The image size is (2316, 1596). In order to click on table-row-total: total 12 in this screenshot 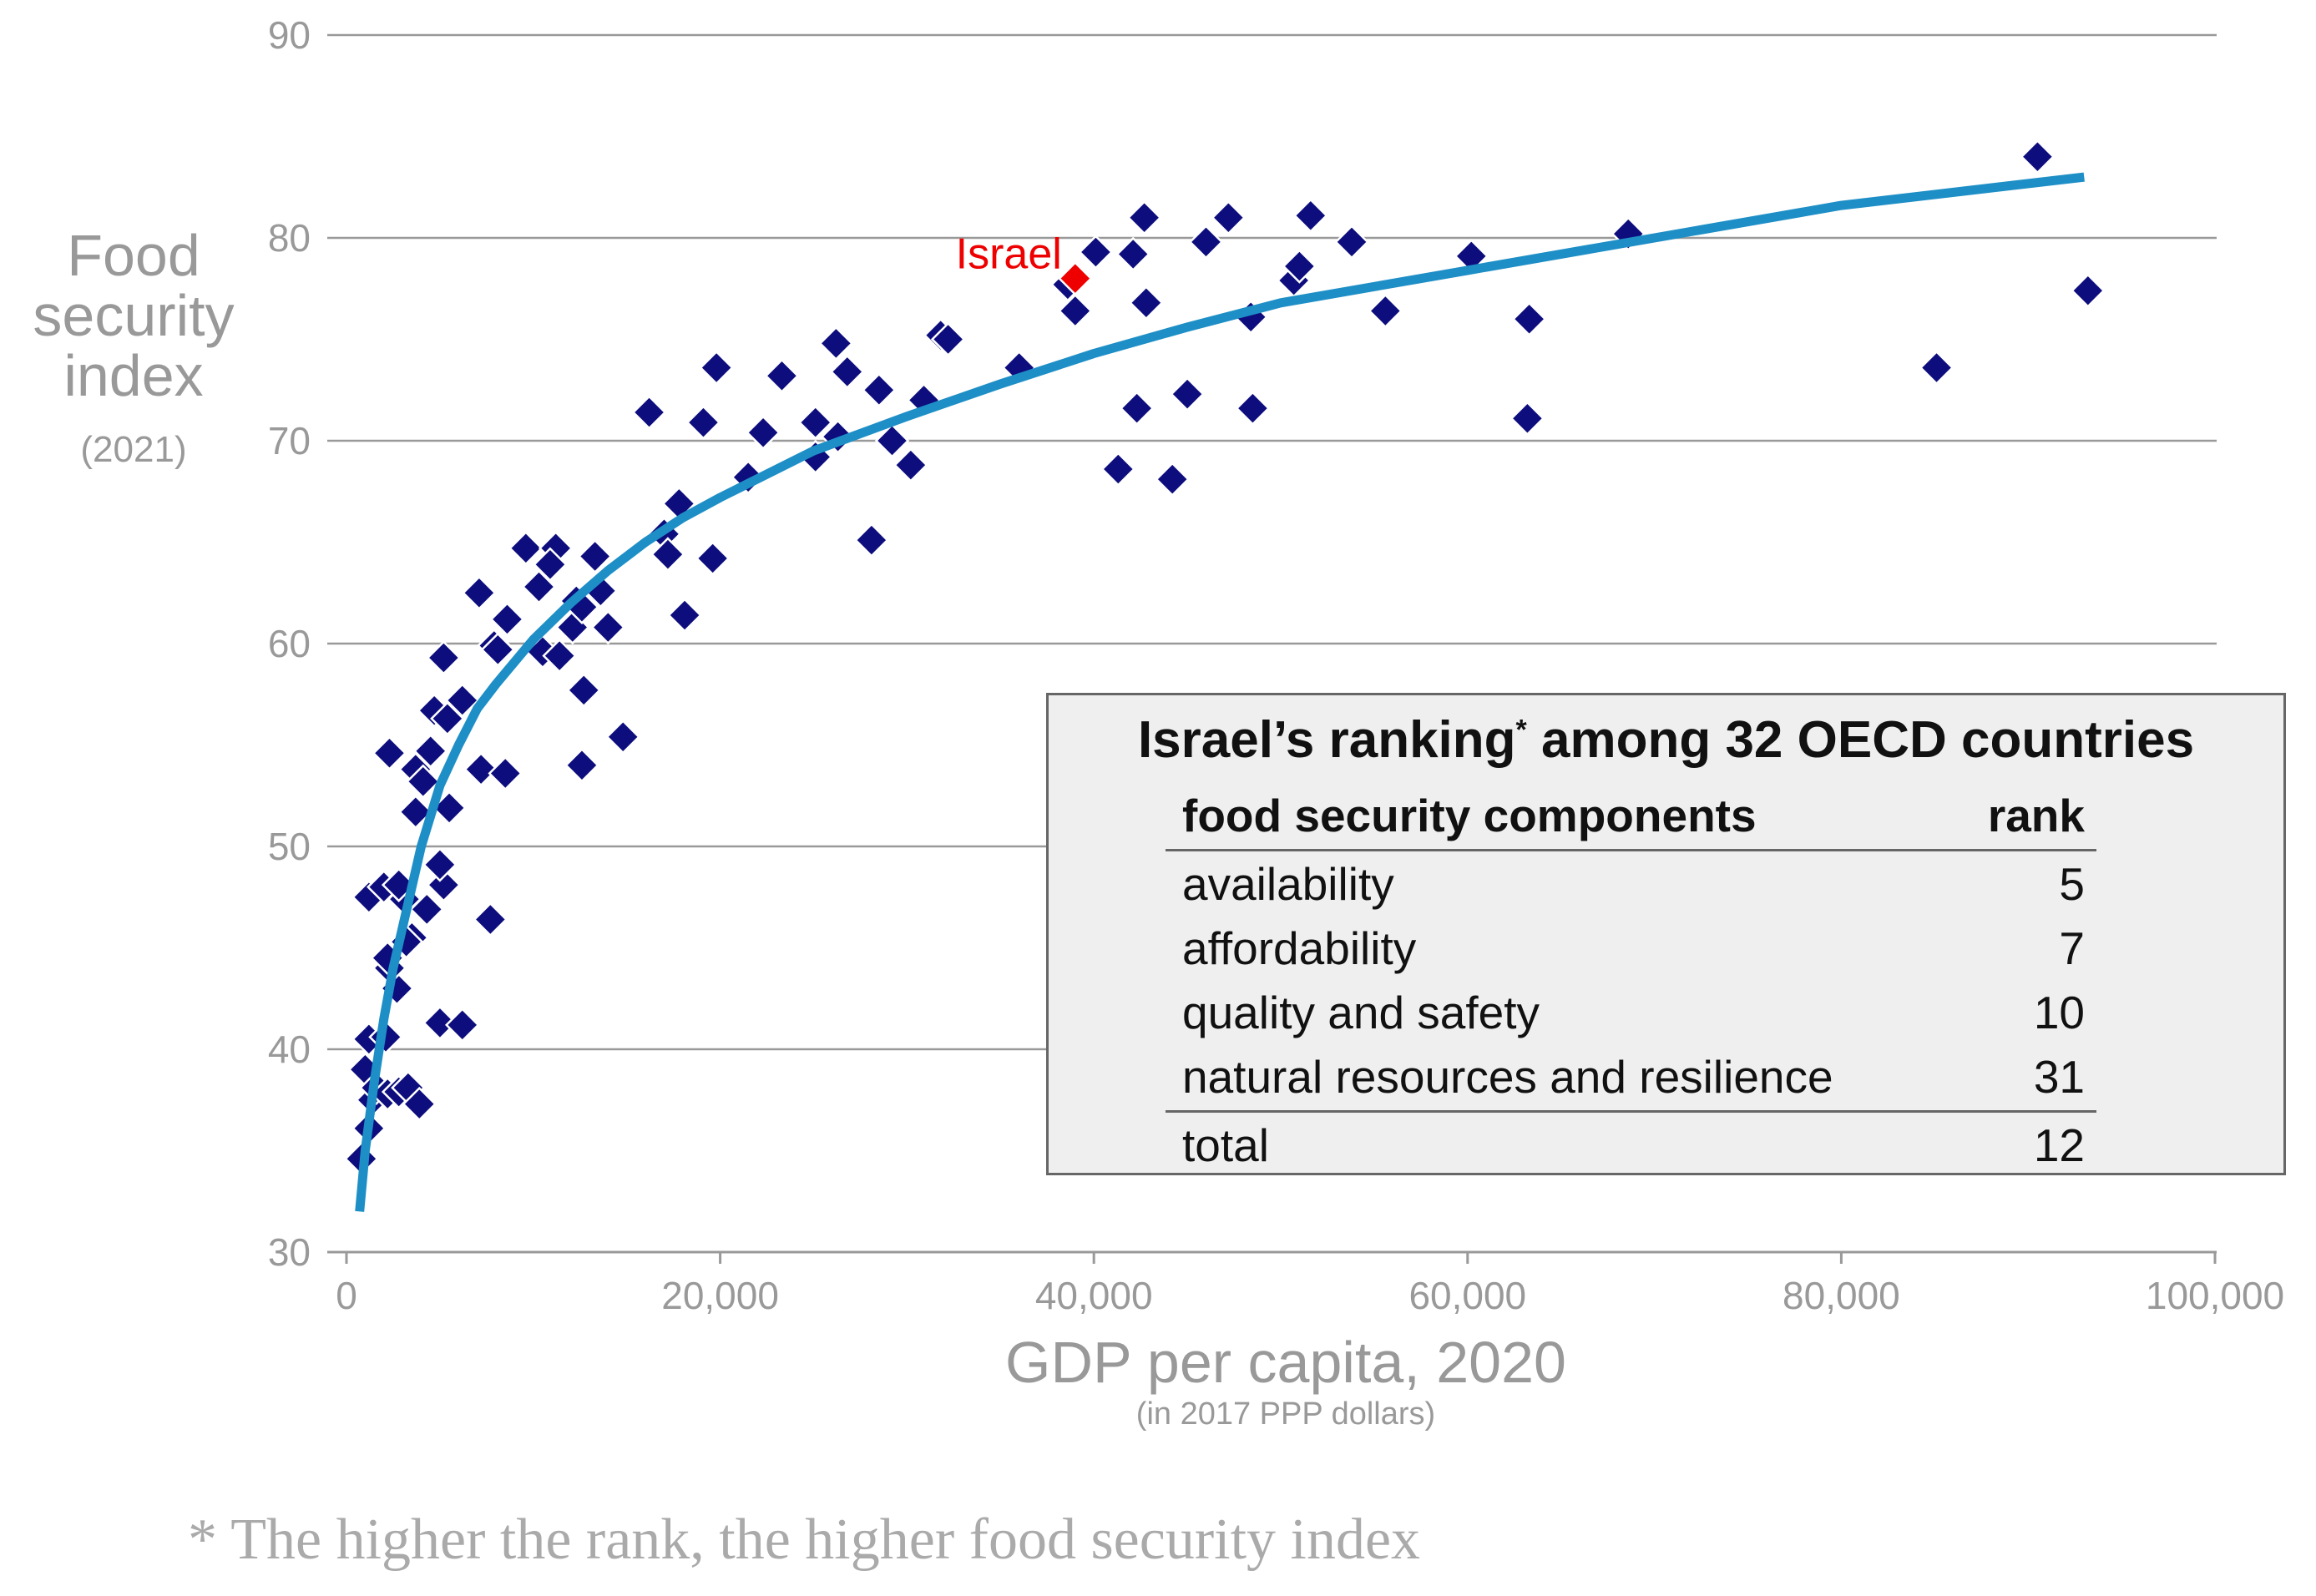, I will do `click(1631, 1143)`.